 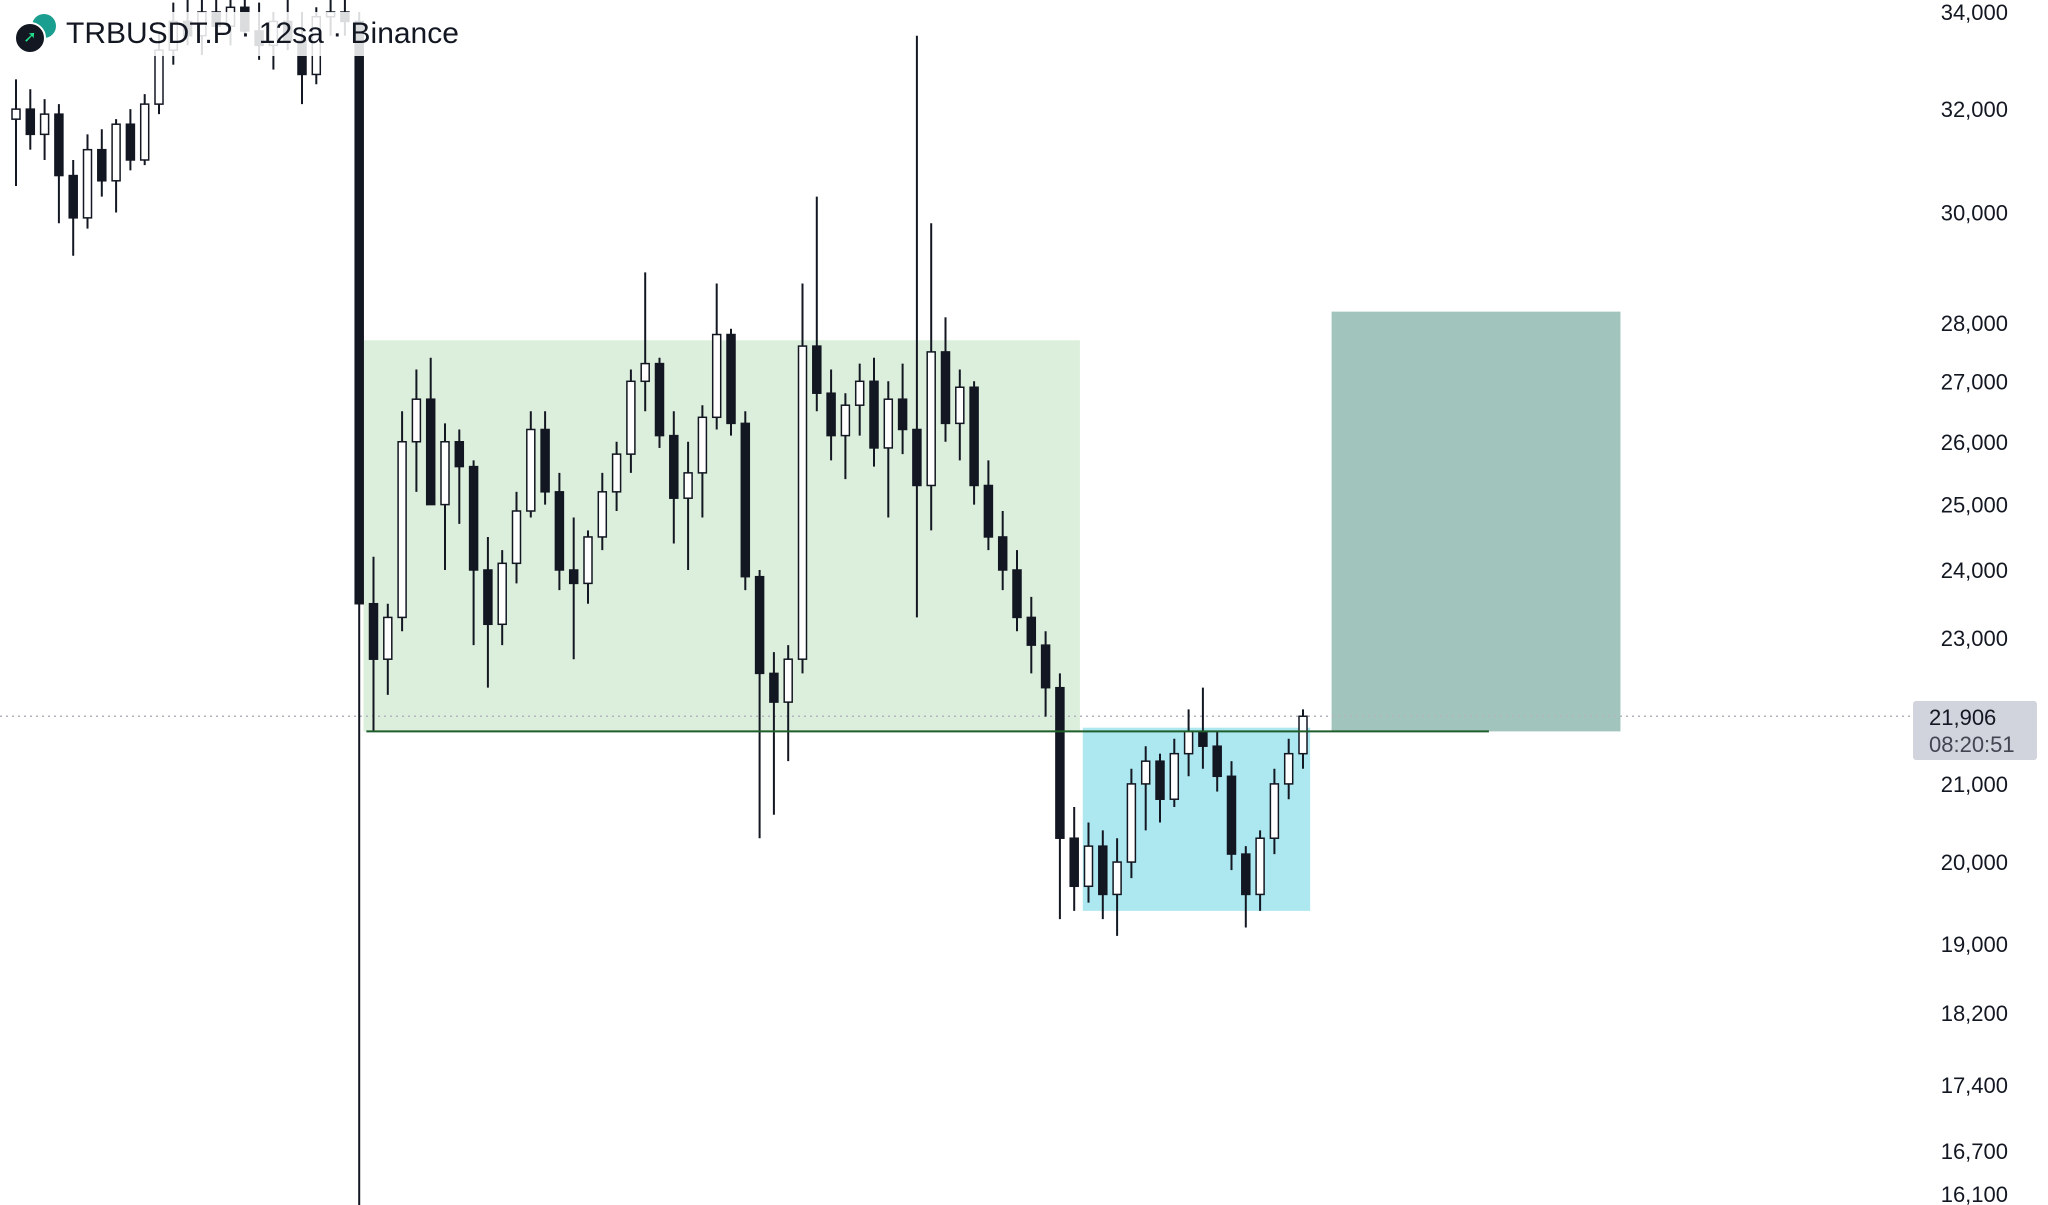 I want to click on y-tick-label: 27,000, so click(x=1974, y=381).